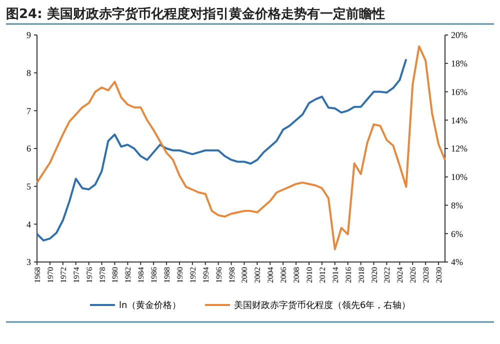  I want to click on x-tick-label: 1988, so click(167, 275).